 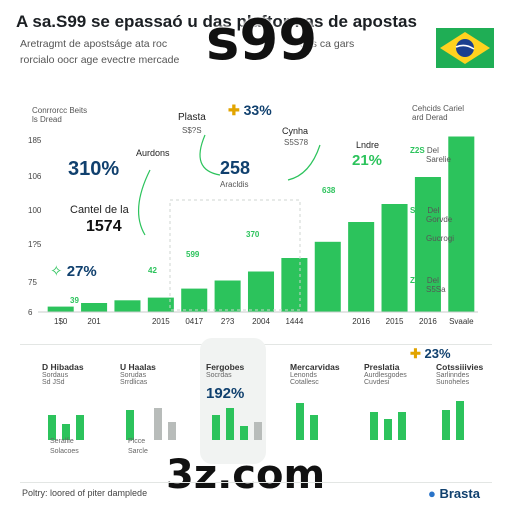 I want to click on bar-label-370: 370, so click(x=253, y=234).